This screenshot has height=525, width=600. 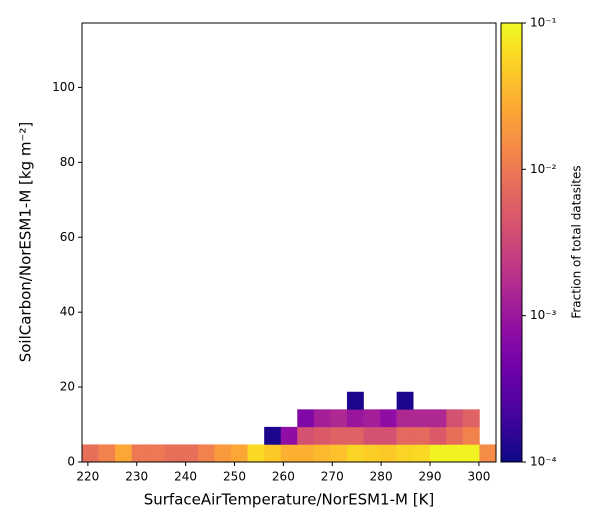 What do you see at coordinates (543, 315) in the screenshot?
I see `colorbar-tick-label: 10⁻³` at bounding box center [543, 315].